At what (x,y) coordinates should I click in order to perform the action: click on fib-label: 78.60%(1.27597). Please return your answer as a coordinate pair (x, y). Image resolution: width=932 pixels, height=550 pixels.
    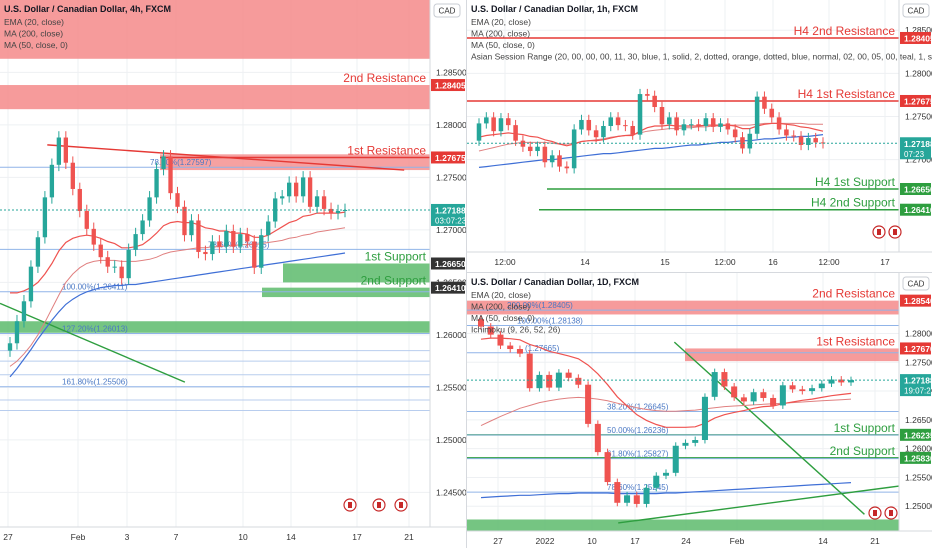
    Looking at the image, I should click on (181, 162).